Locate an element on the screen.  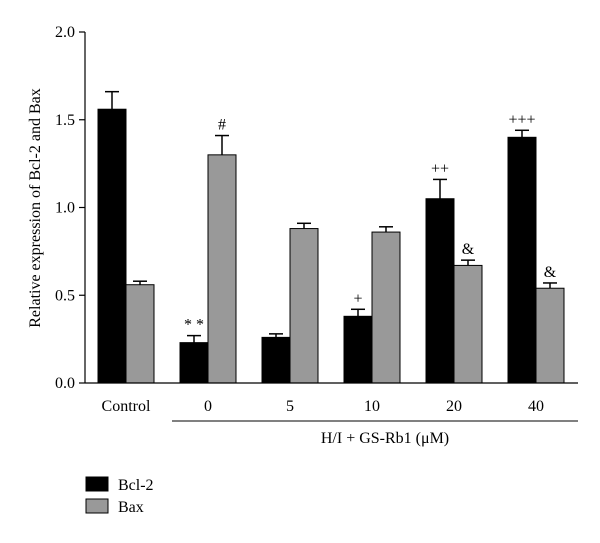
y-tick-label: 2.0 is located at coordinates (65, 32).